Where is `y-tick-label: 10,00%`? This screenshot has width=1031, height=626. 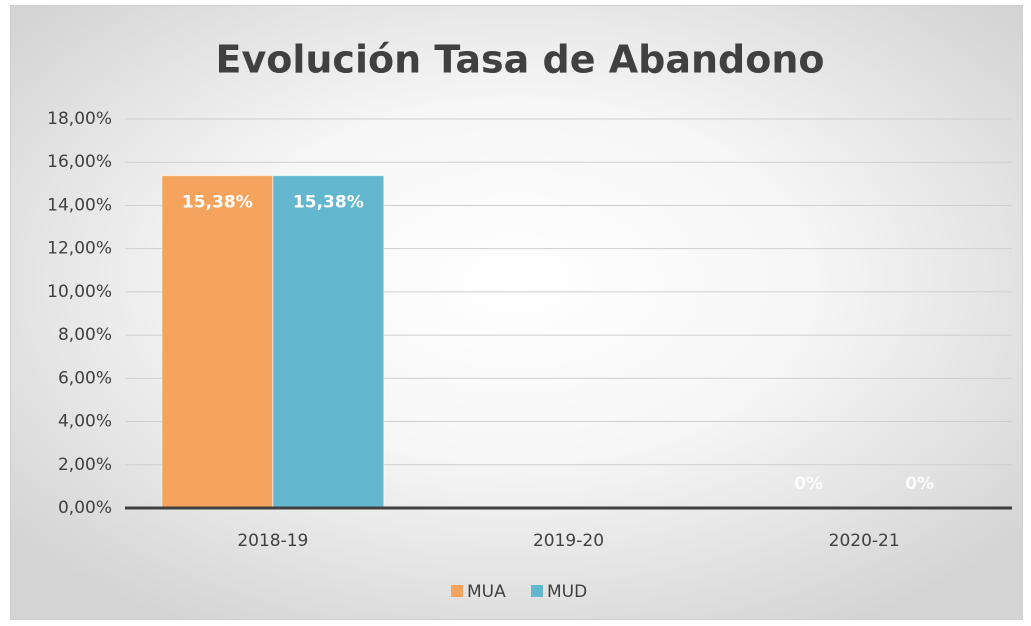
y-tick-label: 10,00% is located at coordinates (79, 292).